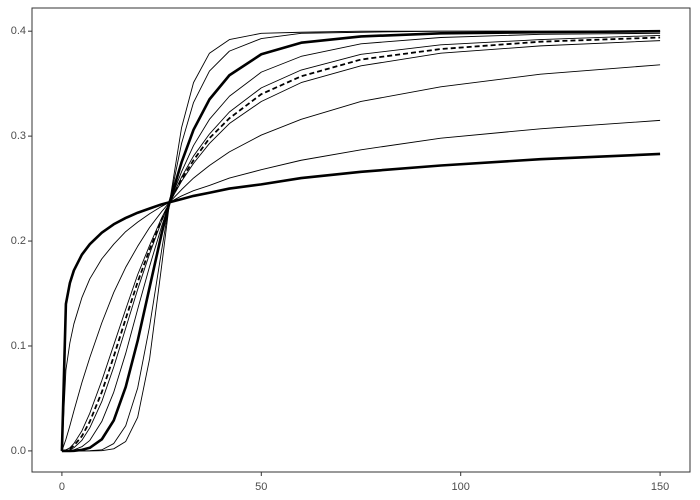 The width and height of the screenshot is (700, 500). Describe the element at coordinates (18, 31) in the screenshot. I see `y-tick-label: 0.4` at that location.